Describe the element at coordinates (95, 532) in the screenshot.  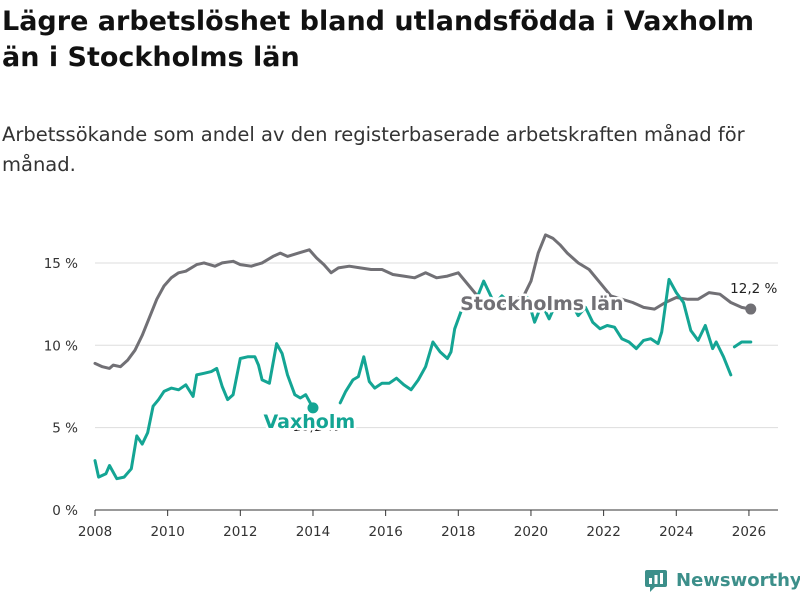
I see `x-tick-label: 2008` at that location.